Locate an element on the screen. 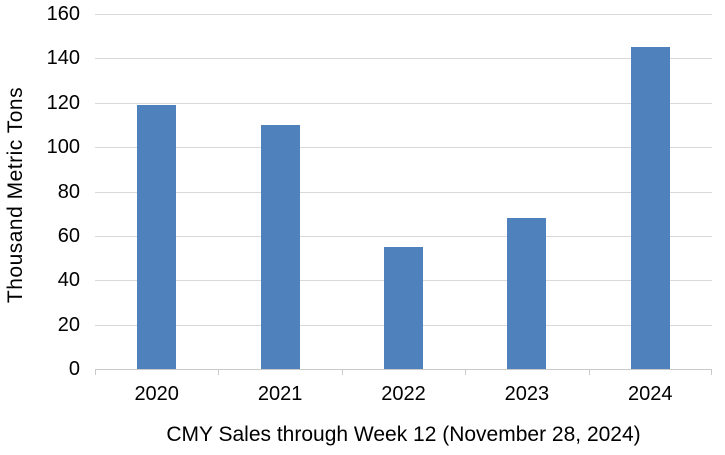  y-axis-tick-label: 80 is located at coordinates (68, 191).